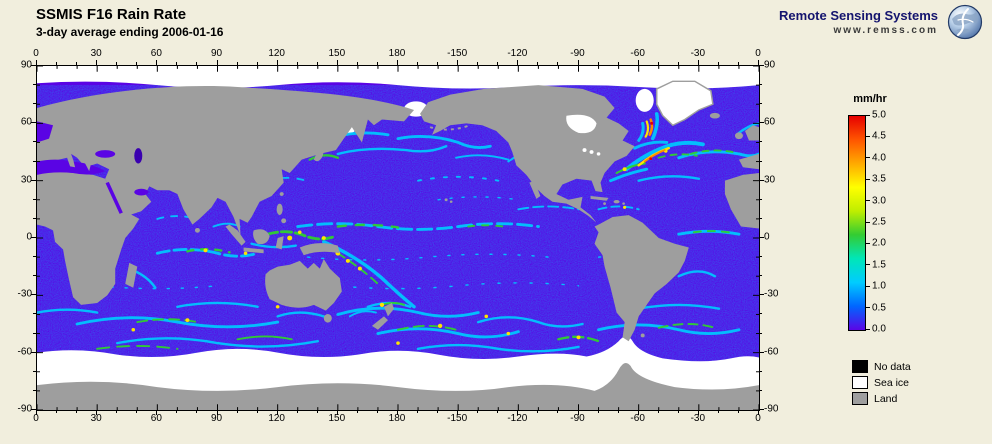 This screenshot has width=992, height=444. I want to click on cuba, so click(599, 198).